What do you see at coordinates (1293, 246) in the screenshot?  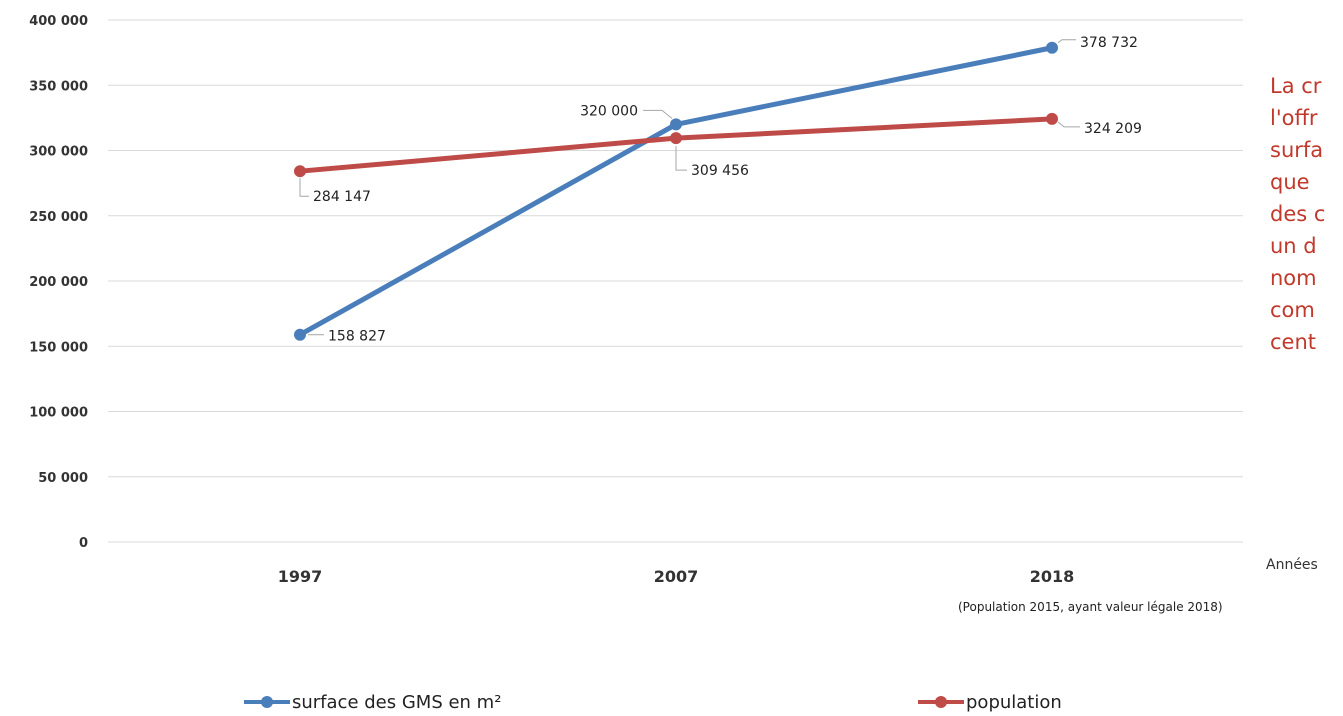 I see `side-text-line: un d` at bounding box center [1293, 246].